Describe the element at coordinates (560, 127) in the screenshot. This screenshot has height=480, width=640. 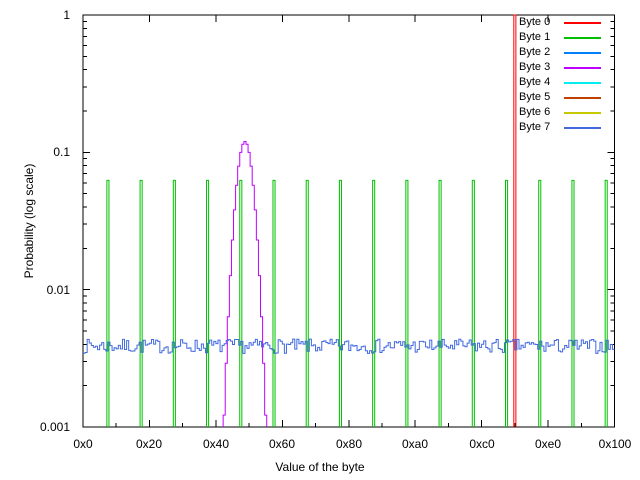
I see `legend-item: Byte 7` at that location.